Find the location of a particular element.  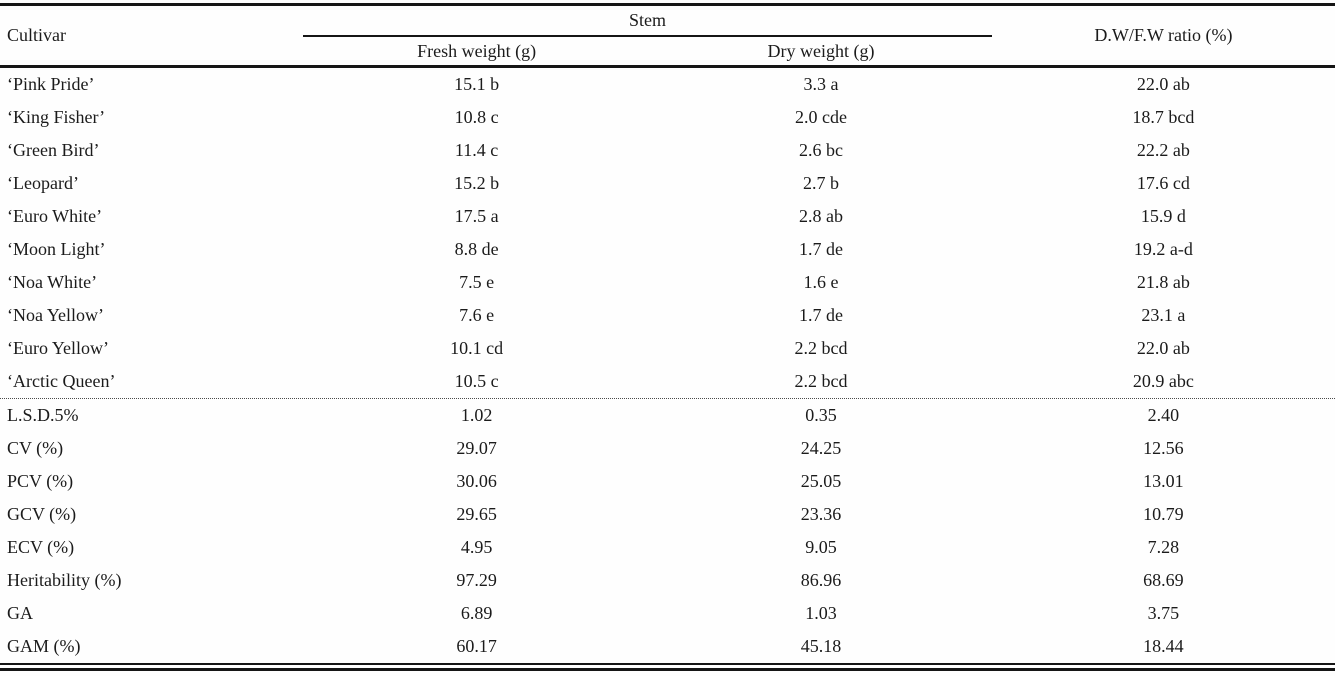

stat-label: GAM (%) is located at coordinates (44, 646).